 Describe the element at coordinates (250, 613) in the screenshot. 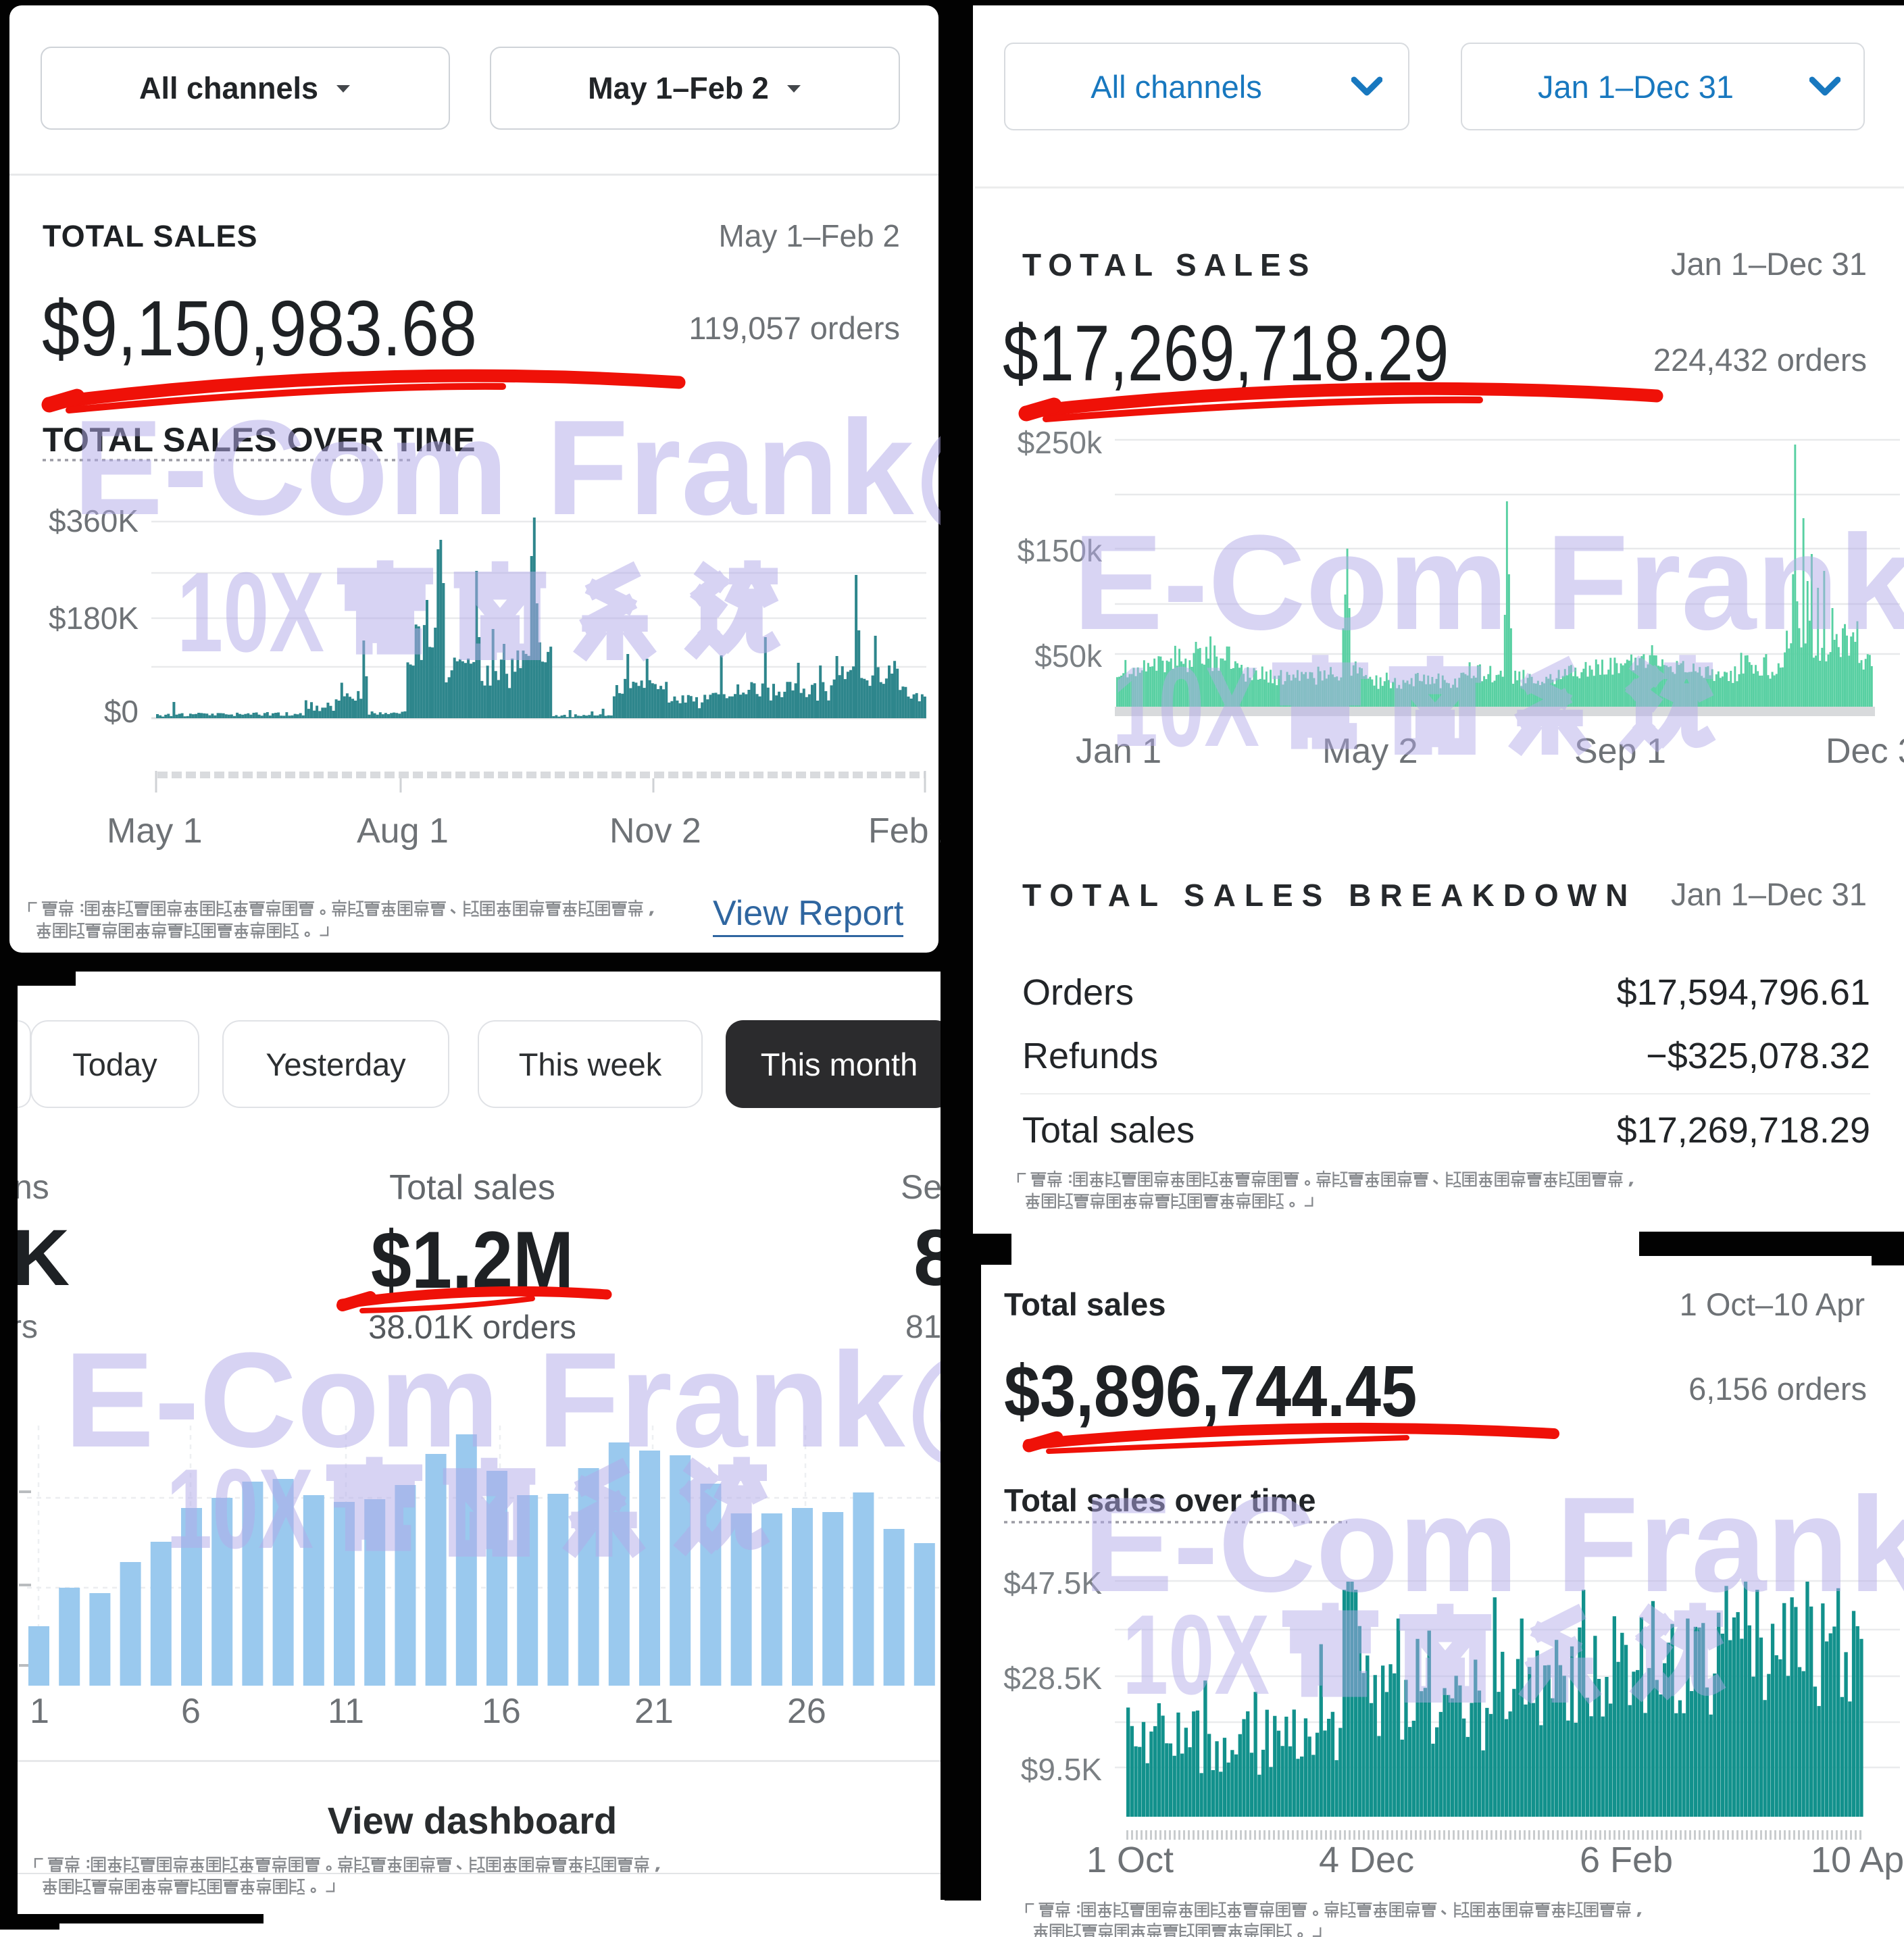

I see `svg-text: 10X` at that location.